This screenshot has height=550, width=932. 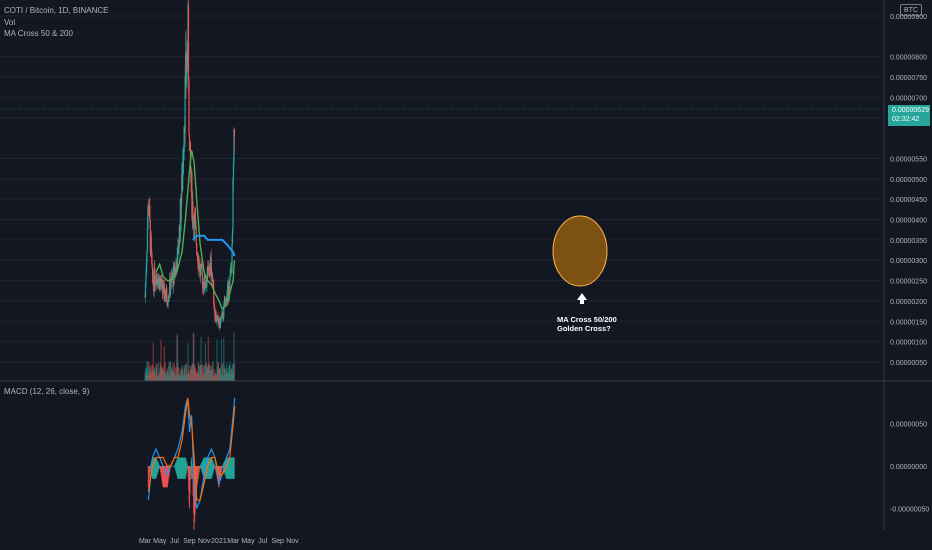 I want to click on macd-tick-label: 0.00000000, so click(x=908, y=467).